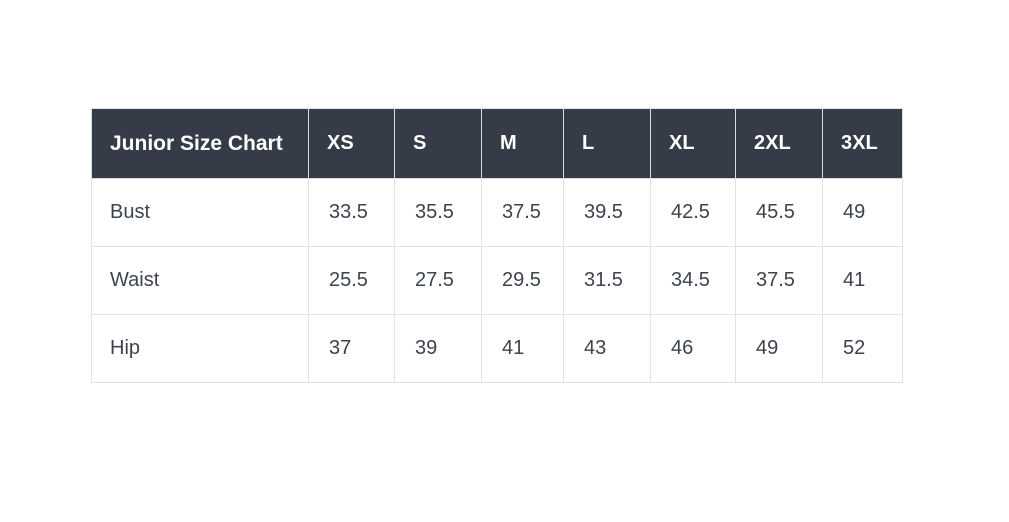 The width and height of the screenshot is (1009, 522). Describe the element at coordinates (693, 348) in the screenshot. I see `table-cell: 46` at that location.